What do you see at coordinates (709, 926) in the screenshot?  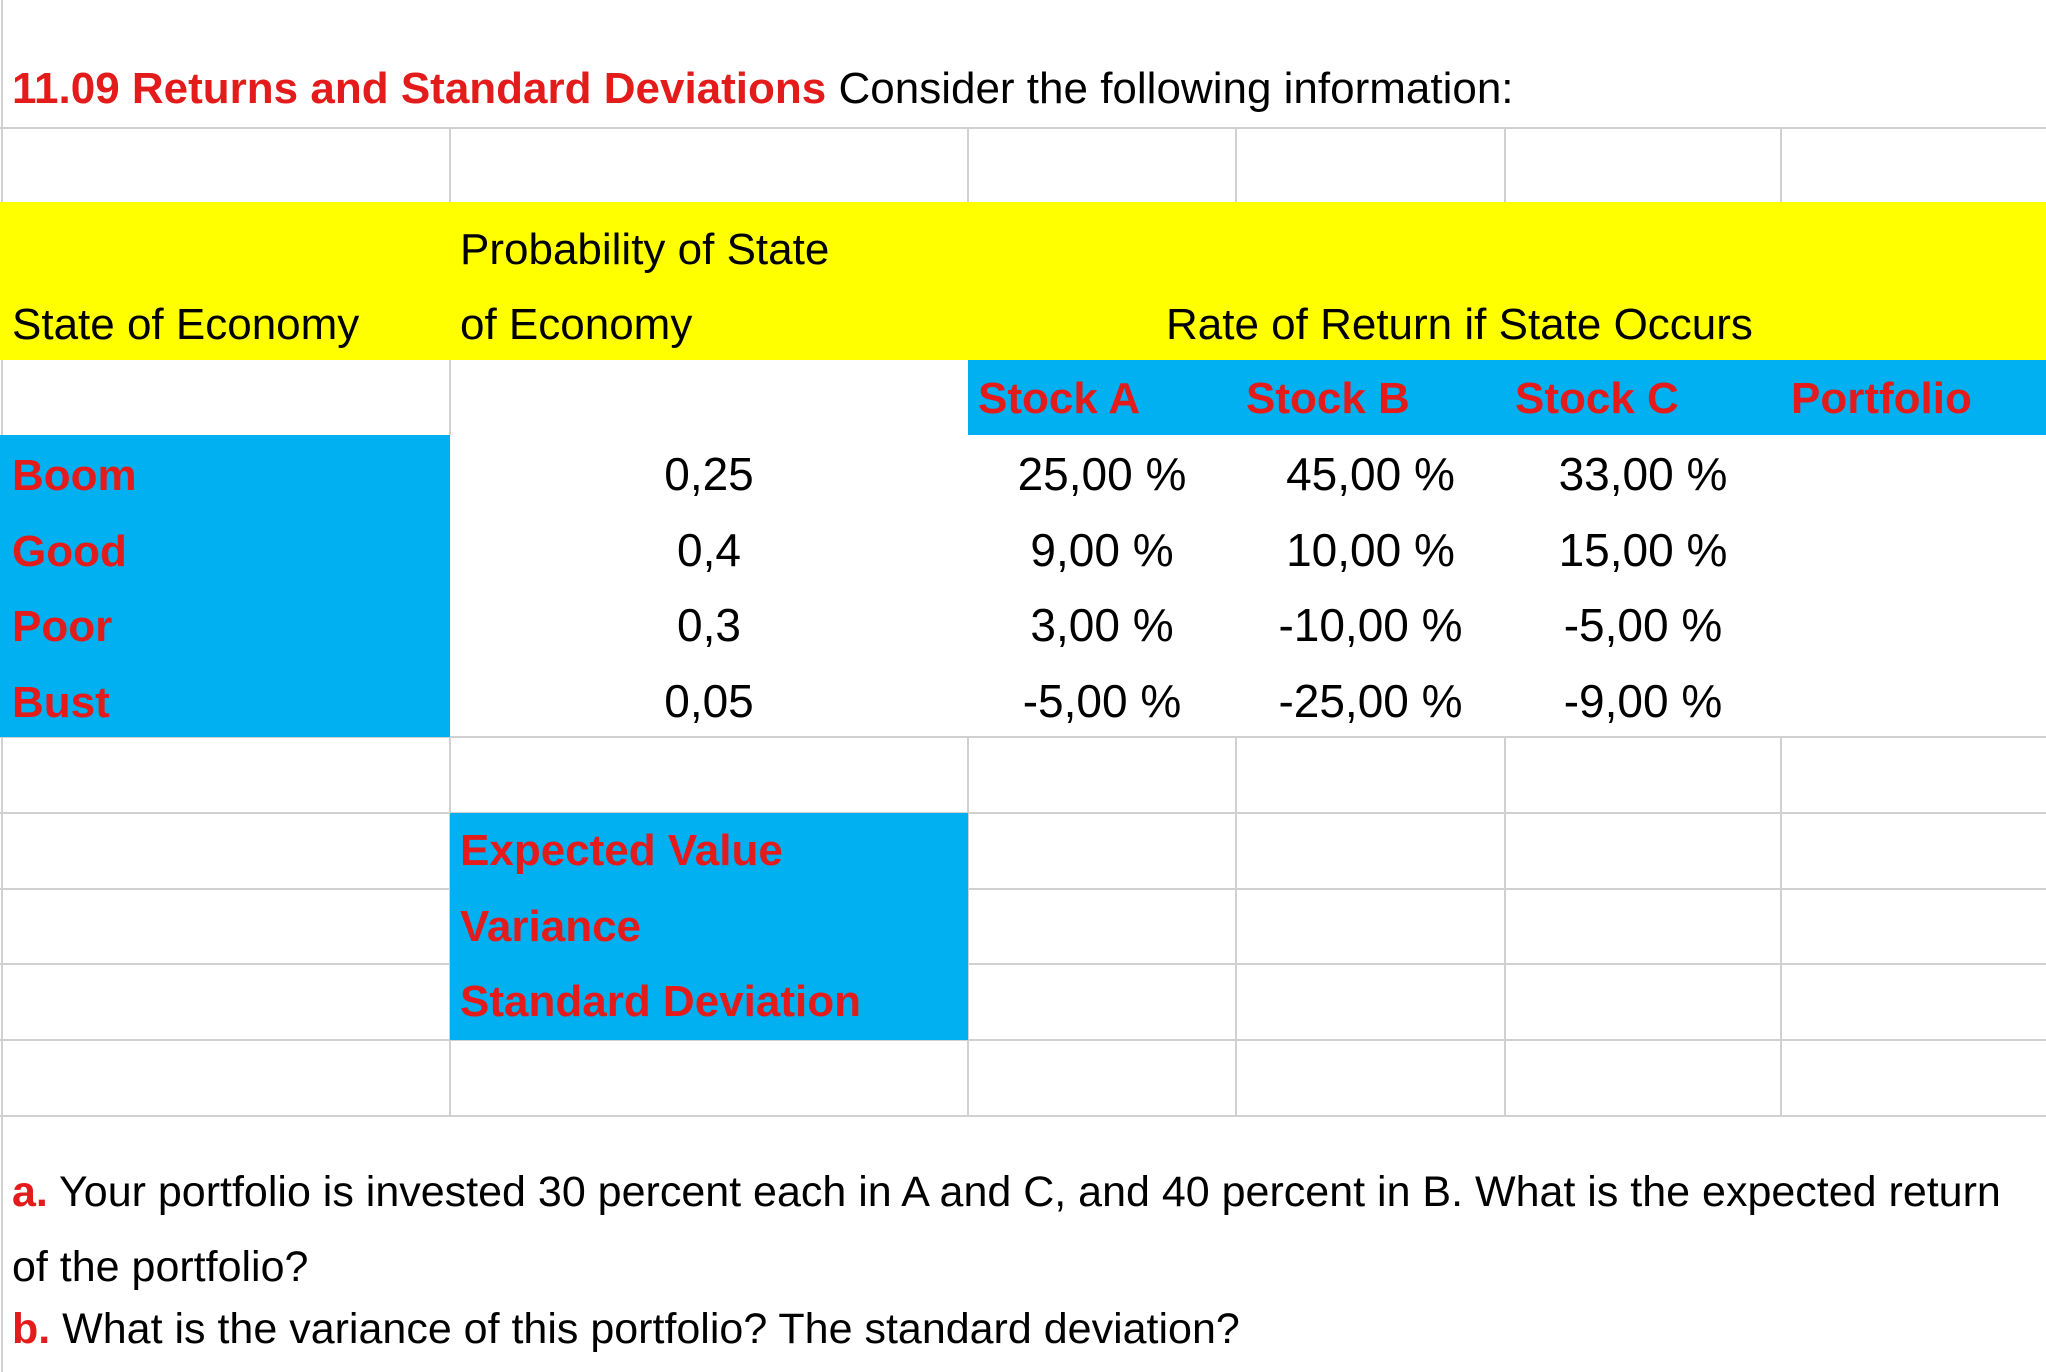 I see `stats-fill` at bounding box center [709, 926].